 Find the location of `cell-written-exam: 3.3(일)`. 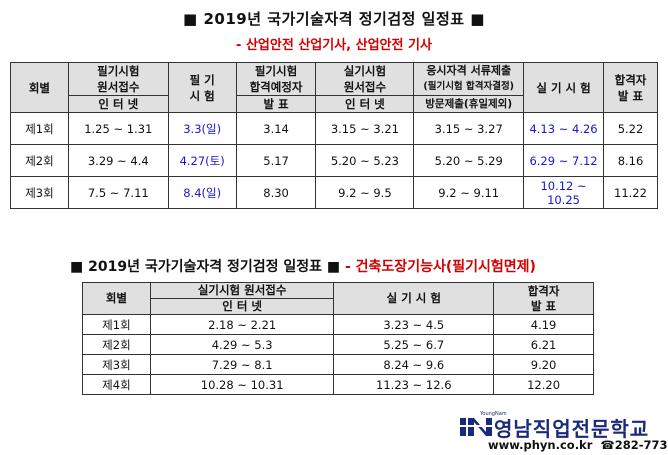

cell-written-exam: 3.3(일) is located at coordinates (202, 128).